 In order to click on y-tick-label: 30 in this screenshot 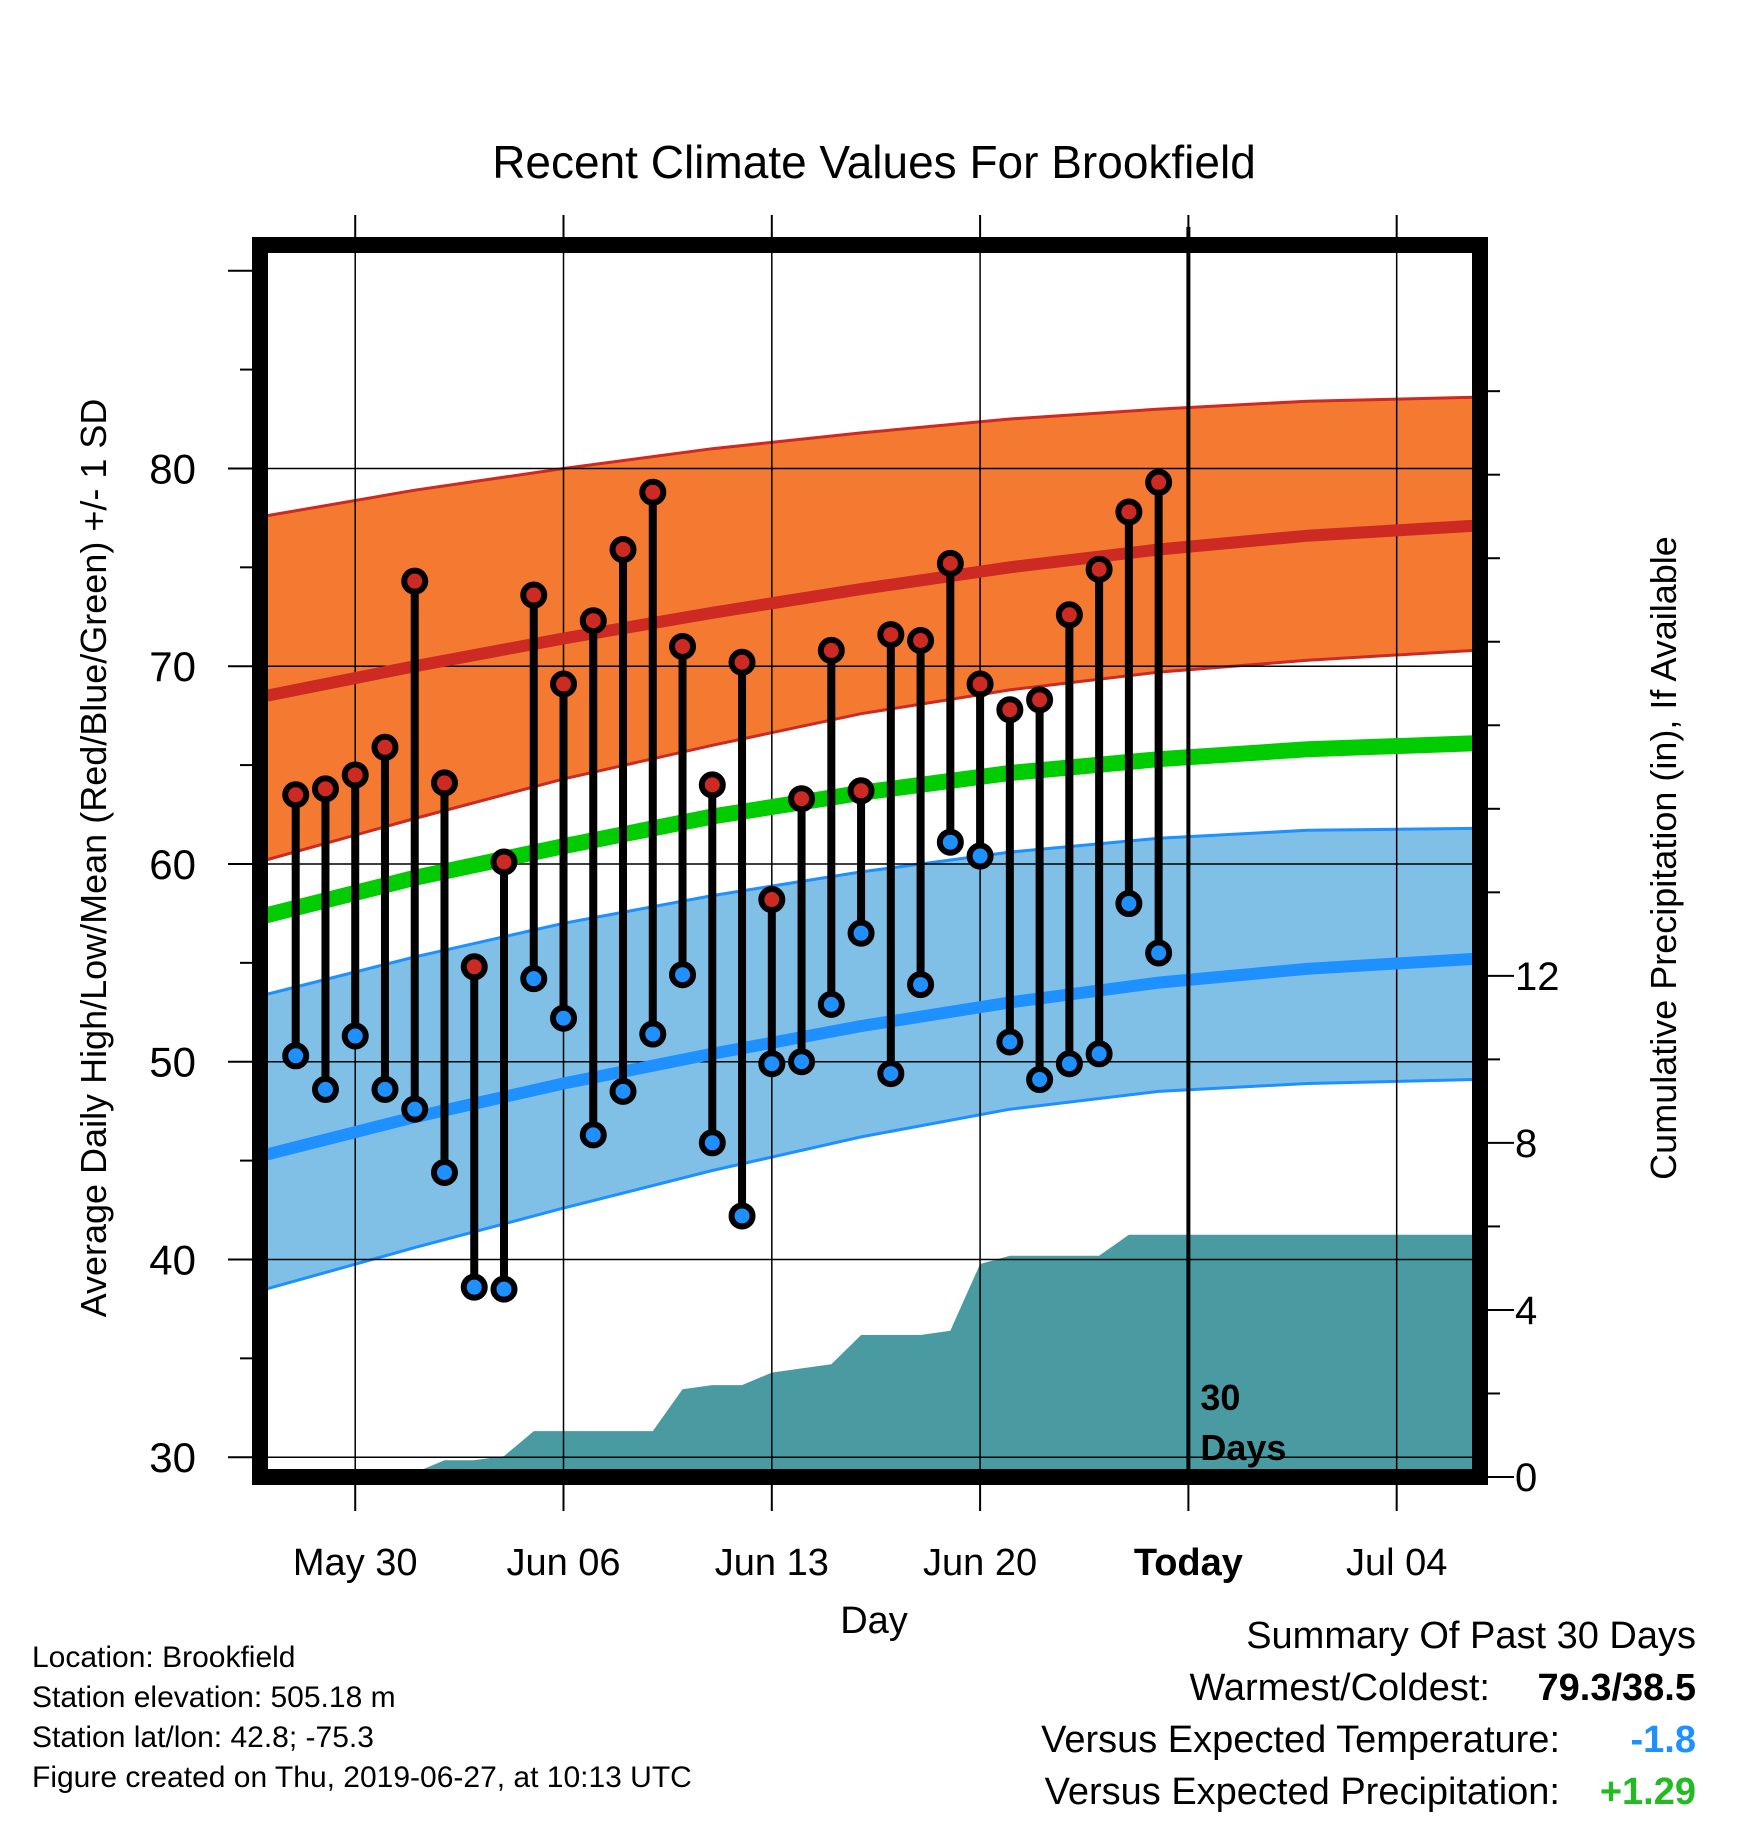, I will do `click(172, 1457)`.